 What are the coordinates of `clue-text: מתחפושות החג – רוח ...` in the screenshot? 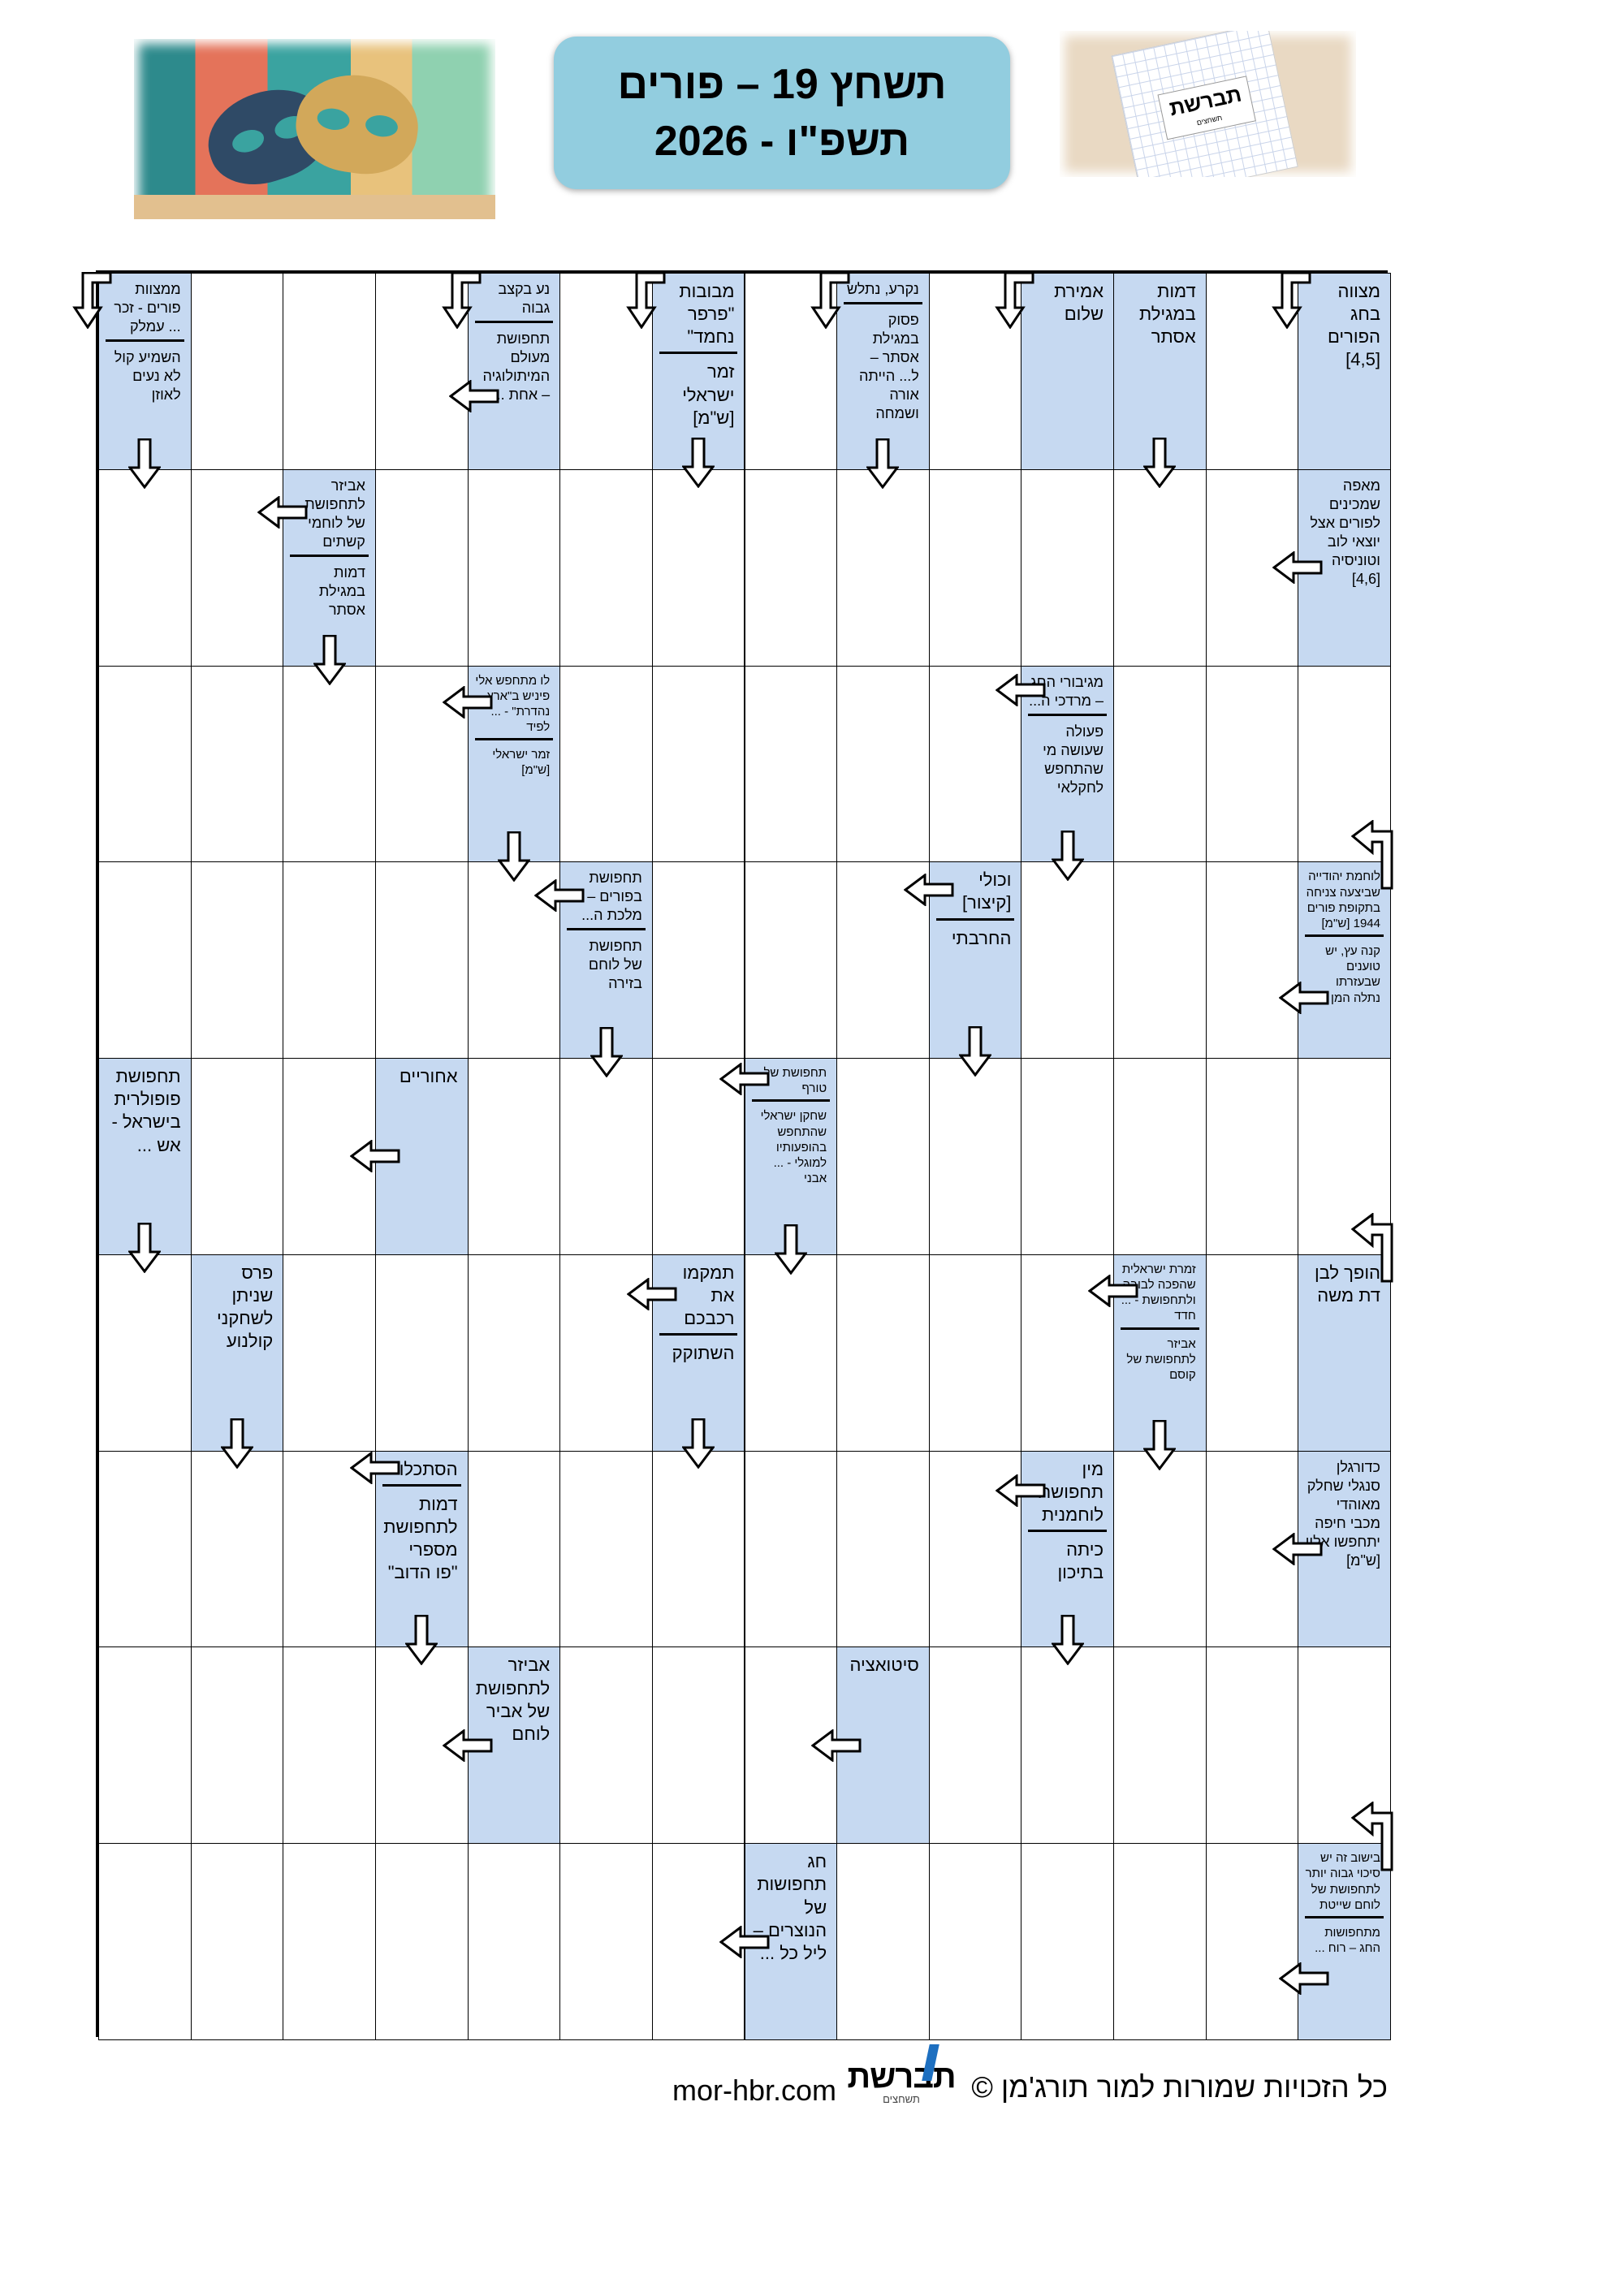 It's located at (1331, 1977).